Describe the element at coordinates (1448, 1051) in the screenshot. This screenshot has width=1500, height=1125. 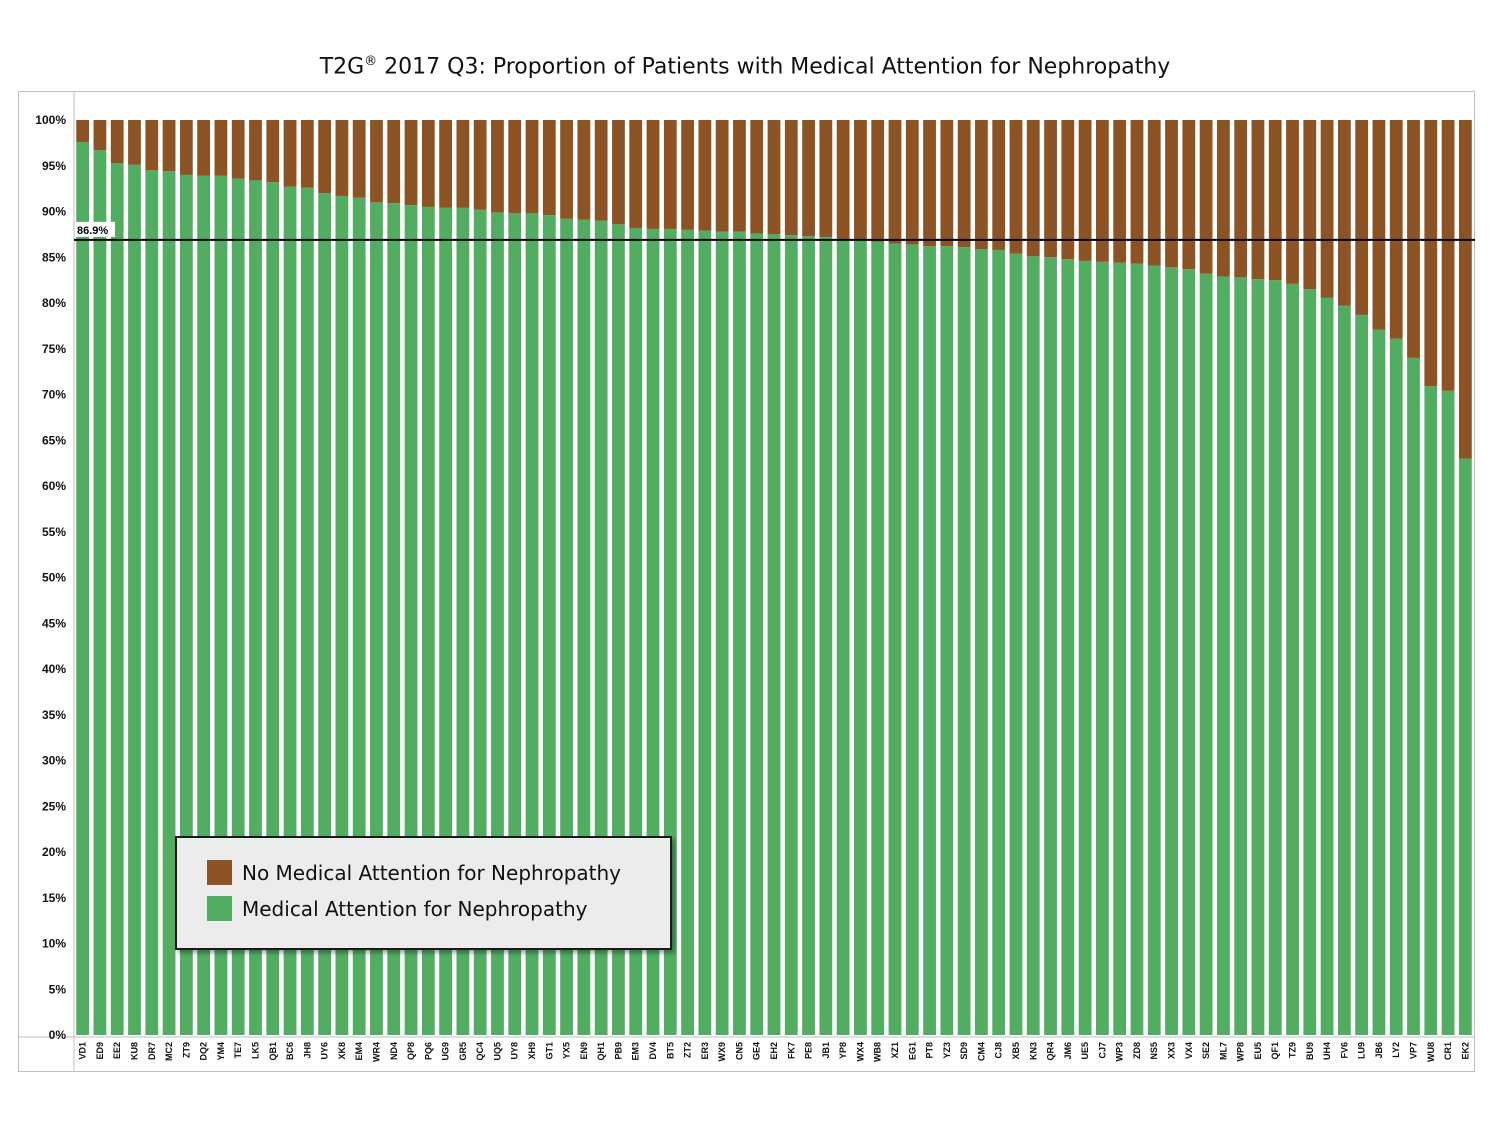
I see `x-tick-label: CR1` at that location.